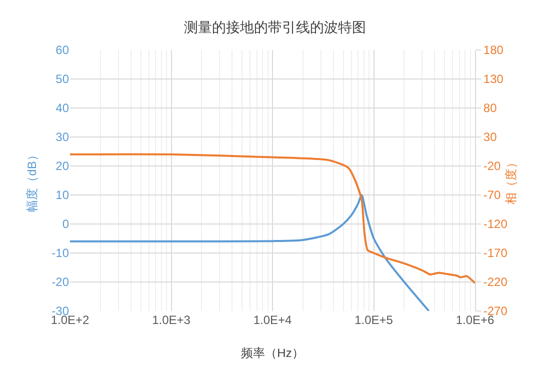 This screenshot has width=550, height=366. What do you see at coordinates (490, 108) in the screenshot?
I see `y2-tick-label: 80` at bounding box center [490, 108].